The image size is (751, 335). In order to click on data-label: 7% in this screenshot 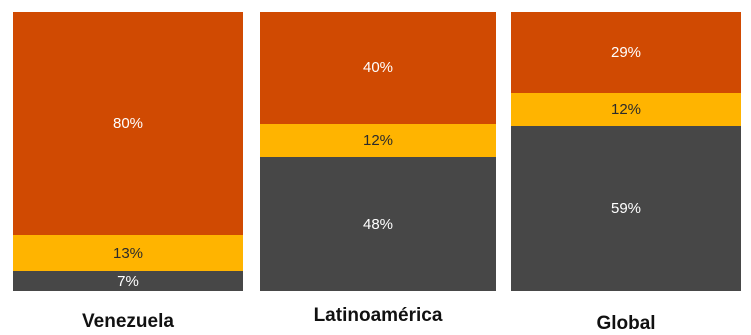, I will do `click(128, 281)`.